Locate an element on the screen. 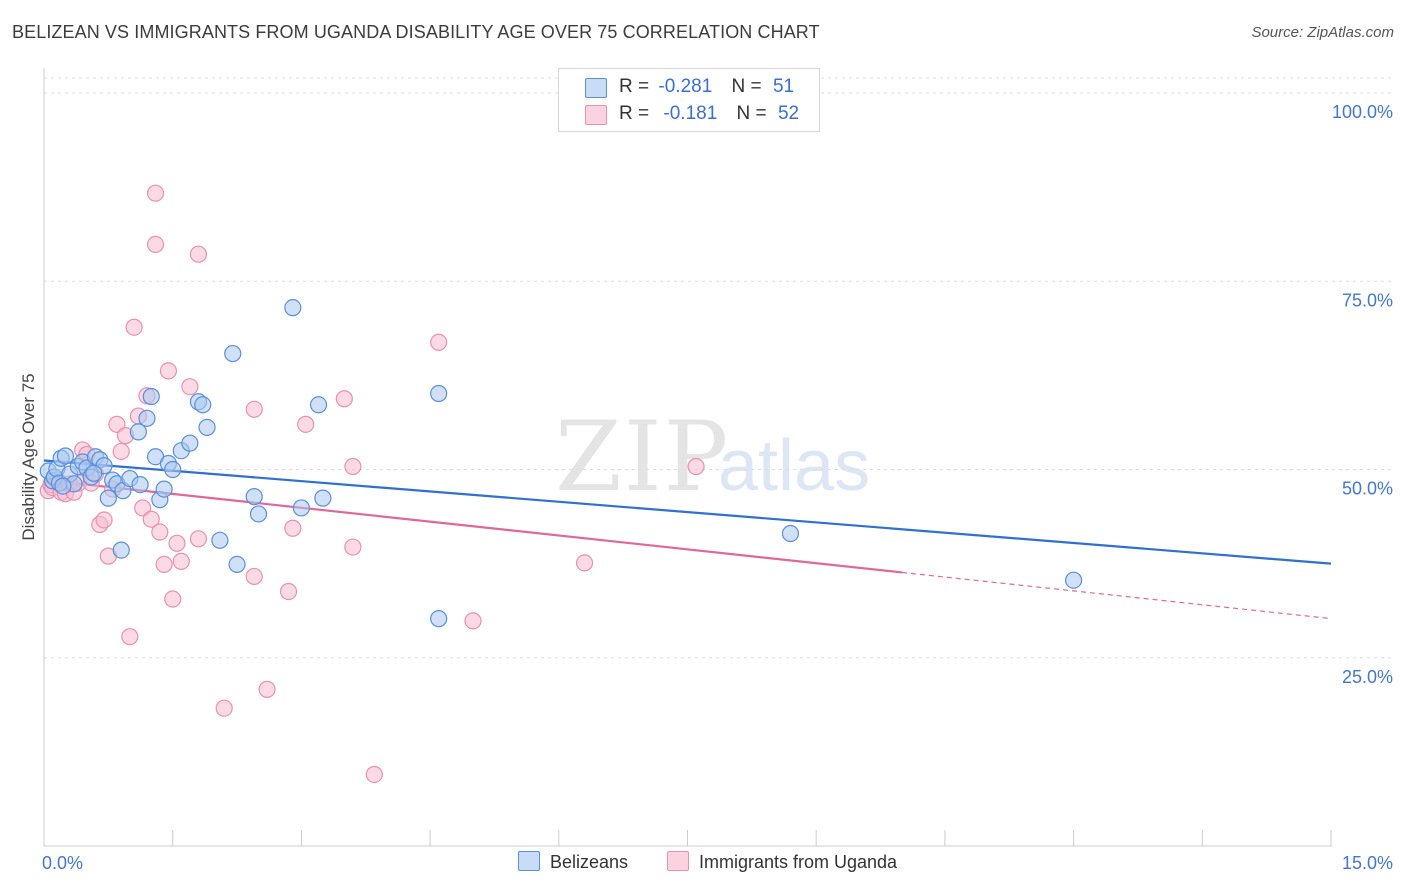 This screenshot has height=892, width=1406. y-tick-label: 50.0% is located at coordinates (1367, 489).